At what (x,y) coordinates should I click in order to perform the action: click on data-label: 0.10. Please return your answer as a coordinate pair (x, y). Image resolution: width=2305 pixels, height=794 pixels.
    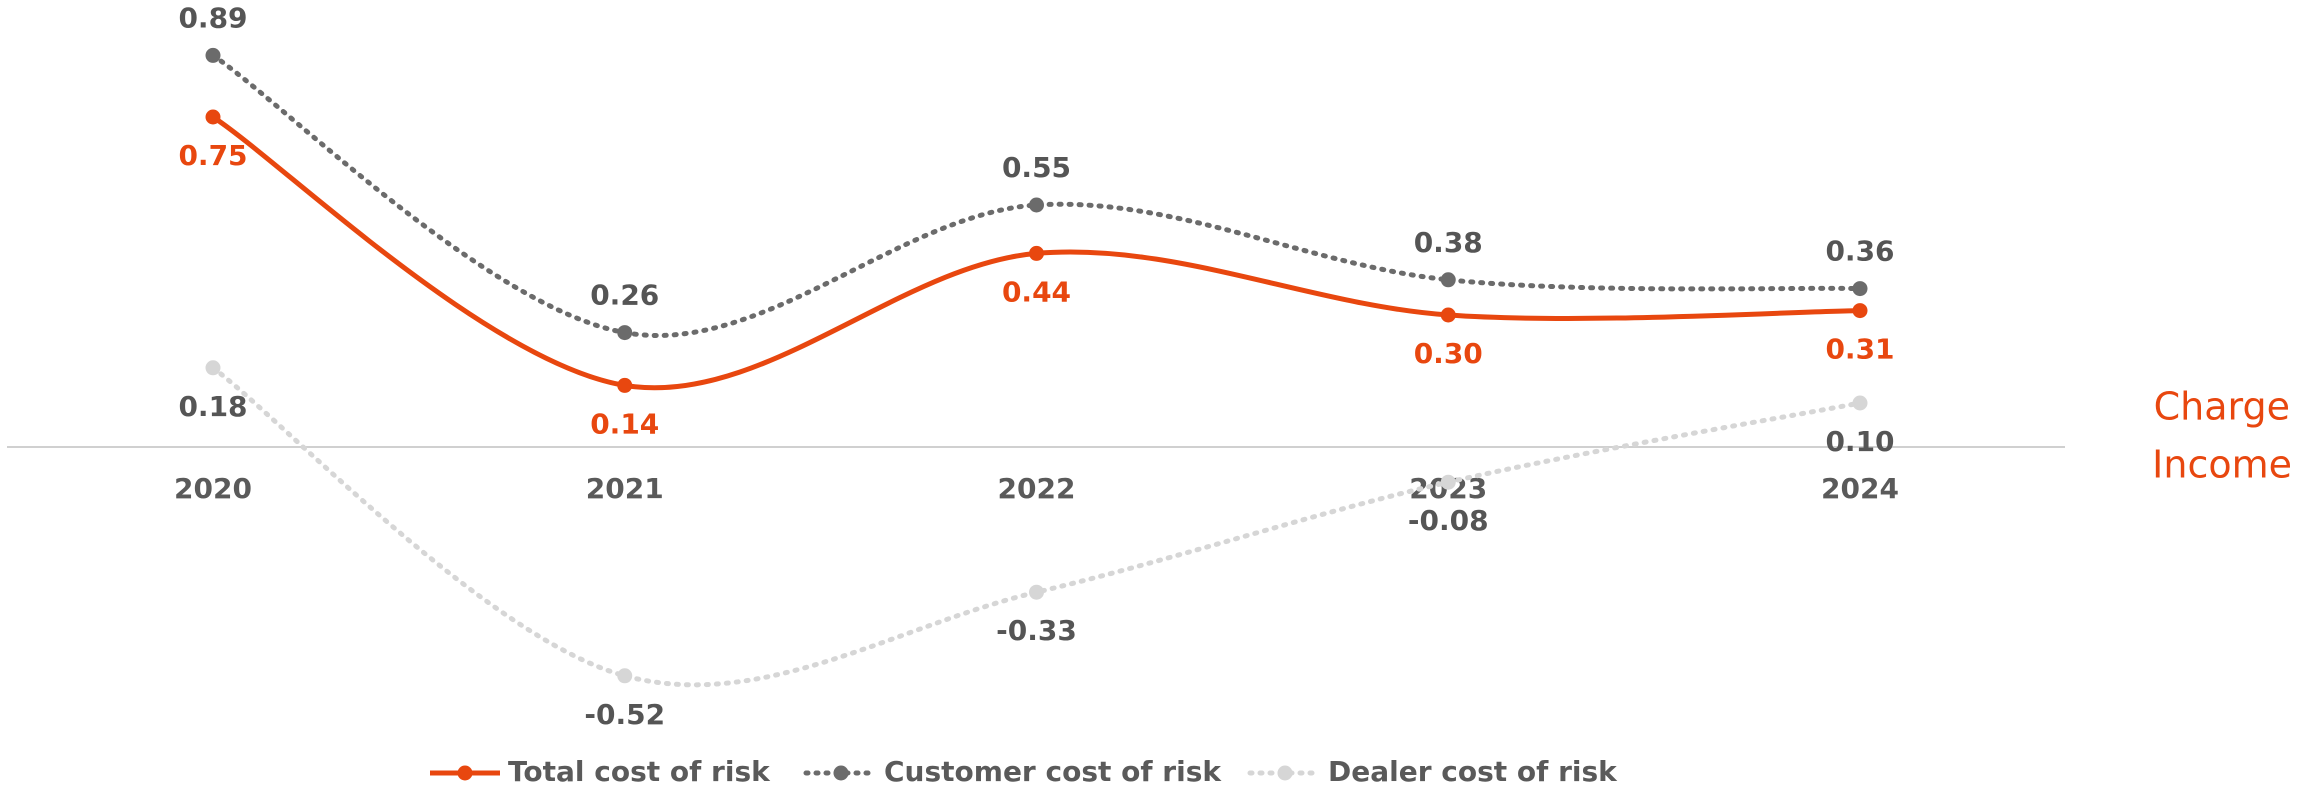
    Looking at the image, I should click on (1859, 441).